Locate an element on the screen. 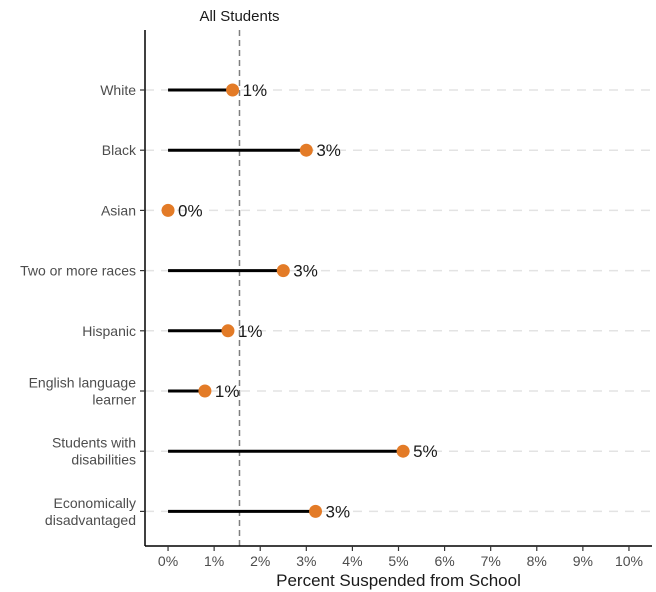 This screenshot has width=656, height=592. reference-line-group: All Students is located at coordinates (239, 277).